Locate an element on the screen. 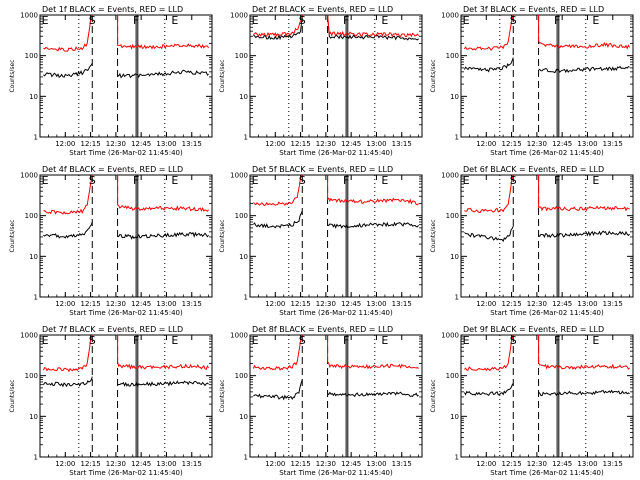 The image size is (640, 480). panel-title: Det 5f BLACK = Events, RED = LLD is located at coordinates (322, 169).